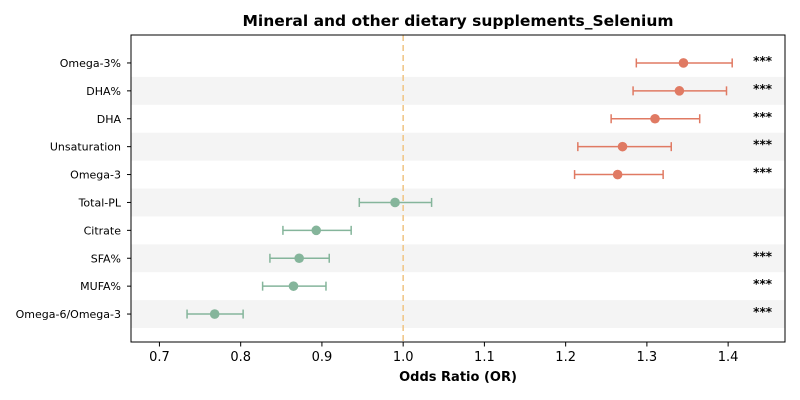 The height and width of the screenshot is (400, 800). Describe the element at coordinates (159, 357) in the screenshot. I see `x-tick-label: 0.7` at that location.